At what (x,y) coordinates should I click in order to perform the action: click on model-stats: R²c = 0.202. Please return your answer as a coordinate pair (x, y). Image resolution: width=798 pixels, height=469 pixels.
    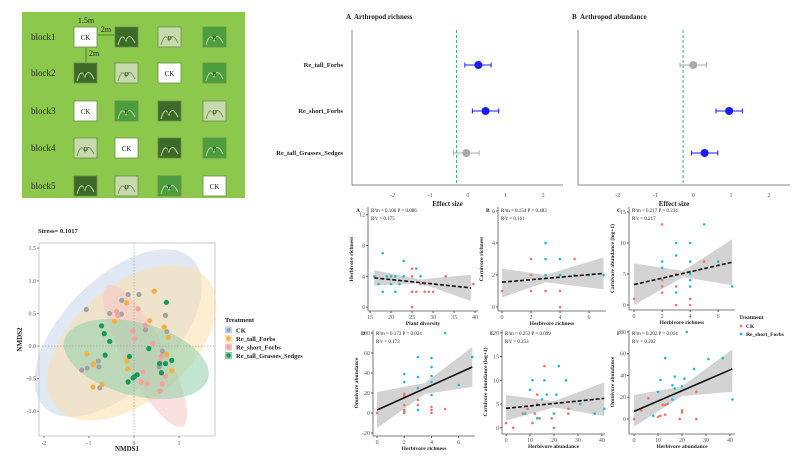
    Looking at the image, I should click on (644, 342).